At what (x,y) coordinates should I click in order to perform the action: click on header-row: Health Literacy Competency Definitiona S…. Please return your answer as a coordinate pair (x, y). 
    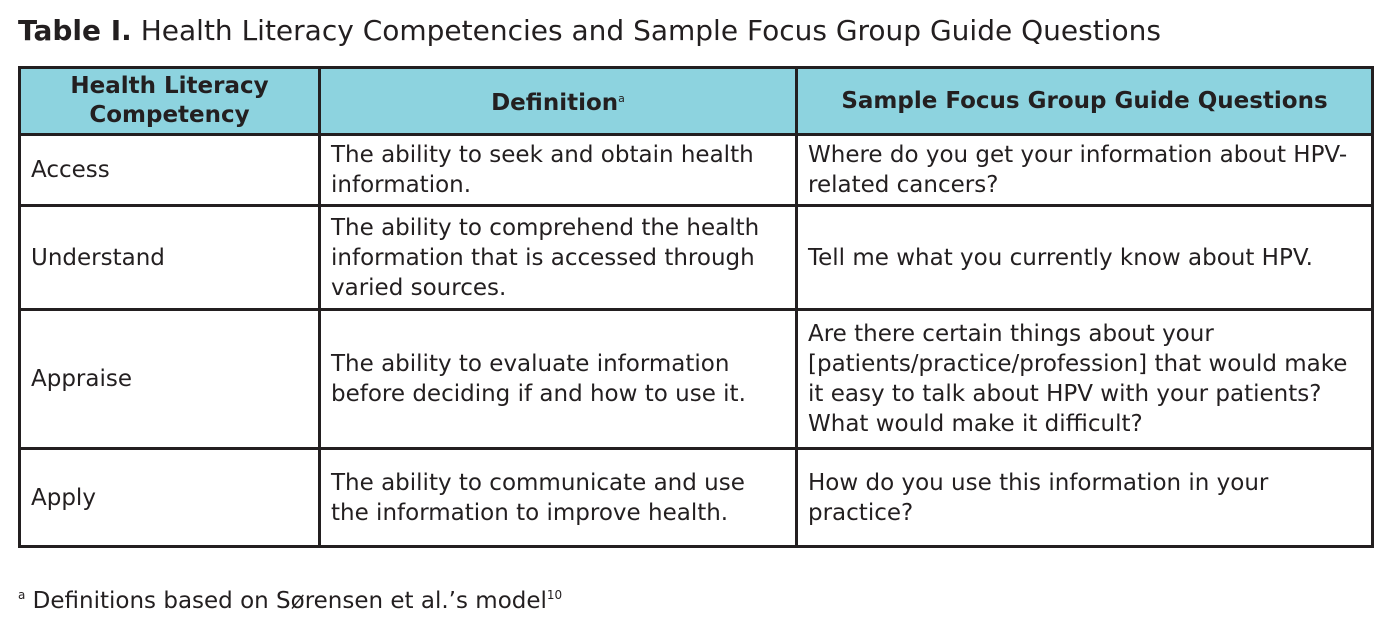
    Looking at the image, I should click on (696, 101).